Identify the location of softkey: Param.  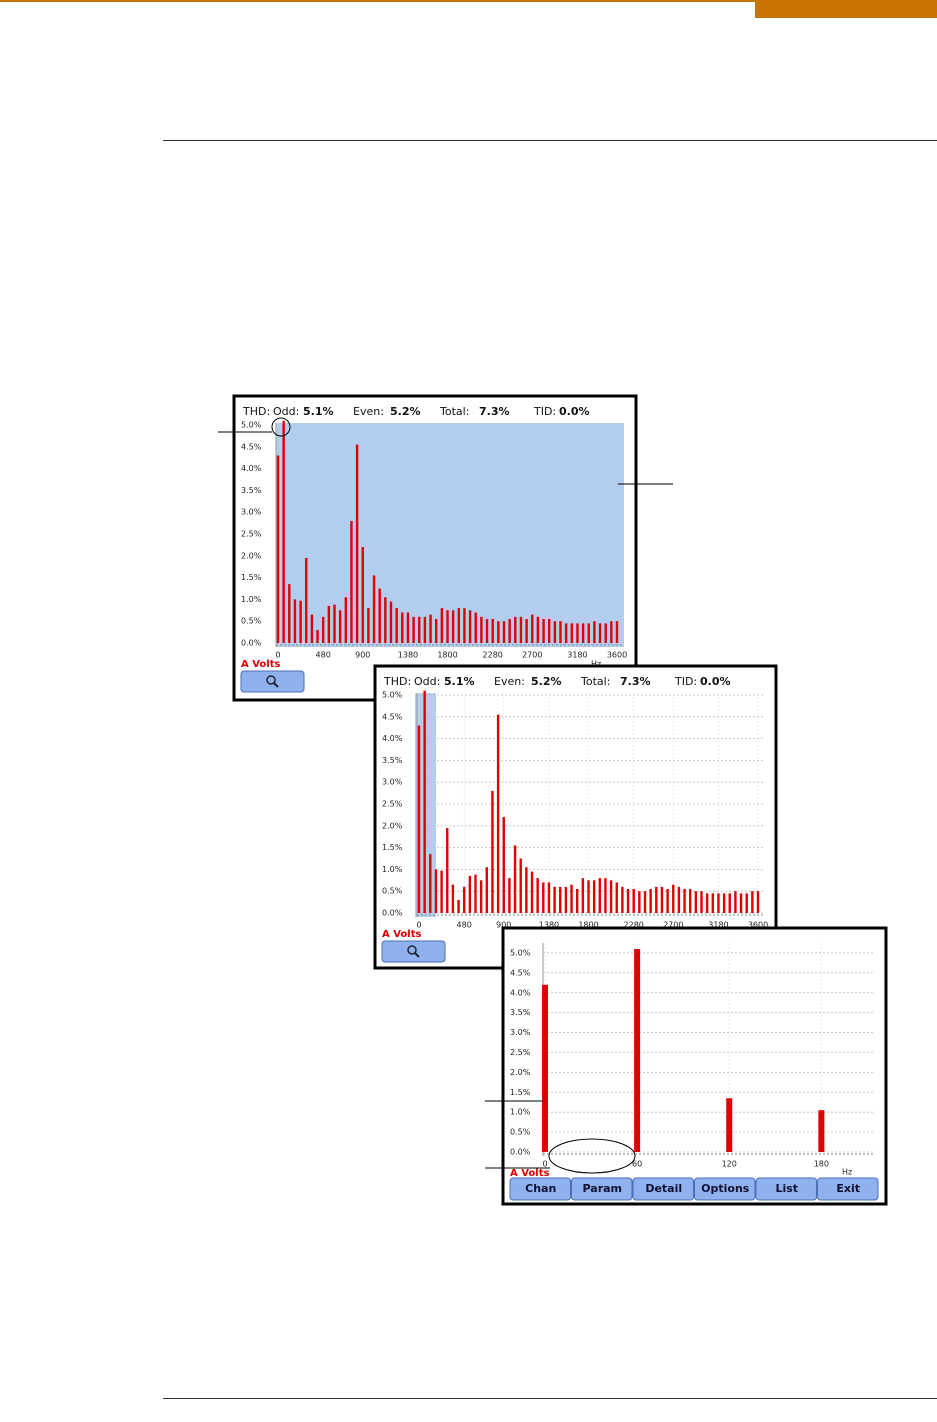
(602, 1189).